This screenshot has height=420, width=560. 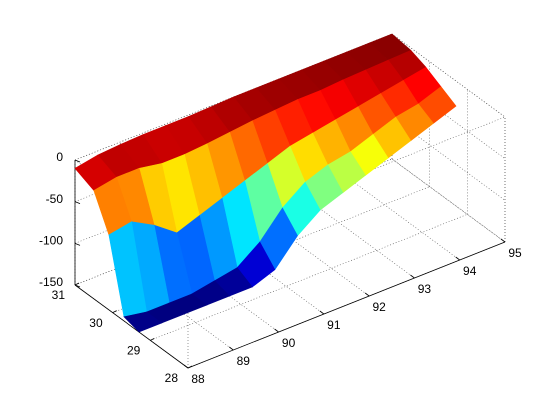 I want to click on x-tick-label: 93, so click(x=425, y=289).